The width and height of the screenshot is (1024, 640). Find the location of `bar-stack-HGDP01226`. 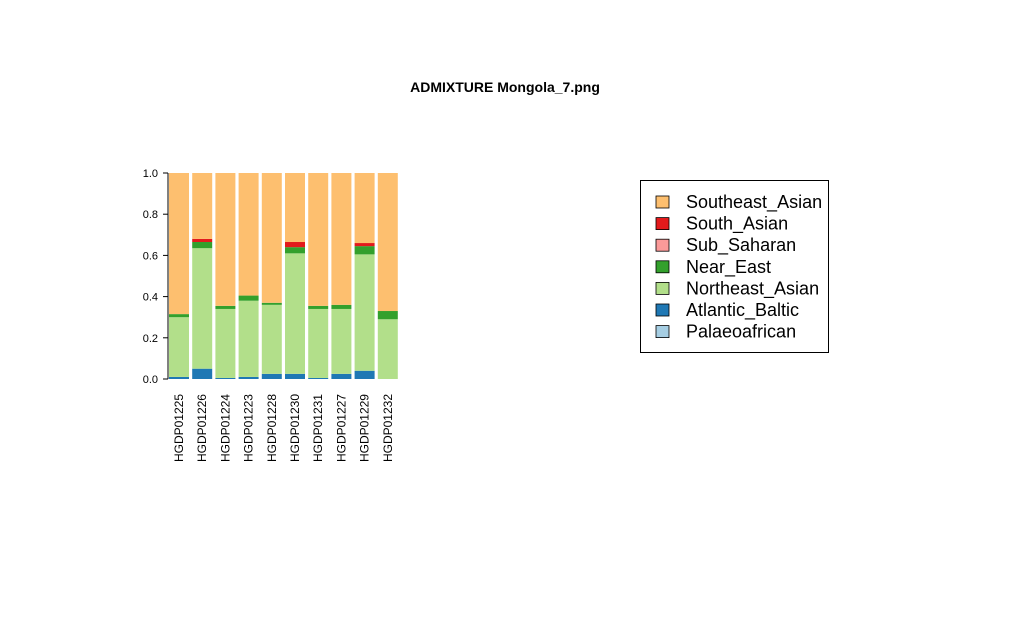

bar-stack-HGDP01226 is located at coordinates (202, 276).